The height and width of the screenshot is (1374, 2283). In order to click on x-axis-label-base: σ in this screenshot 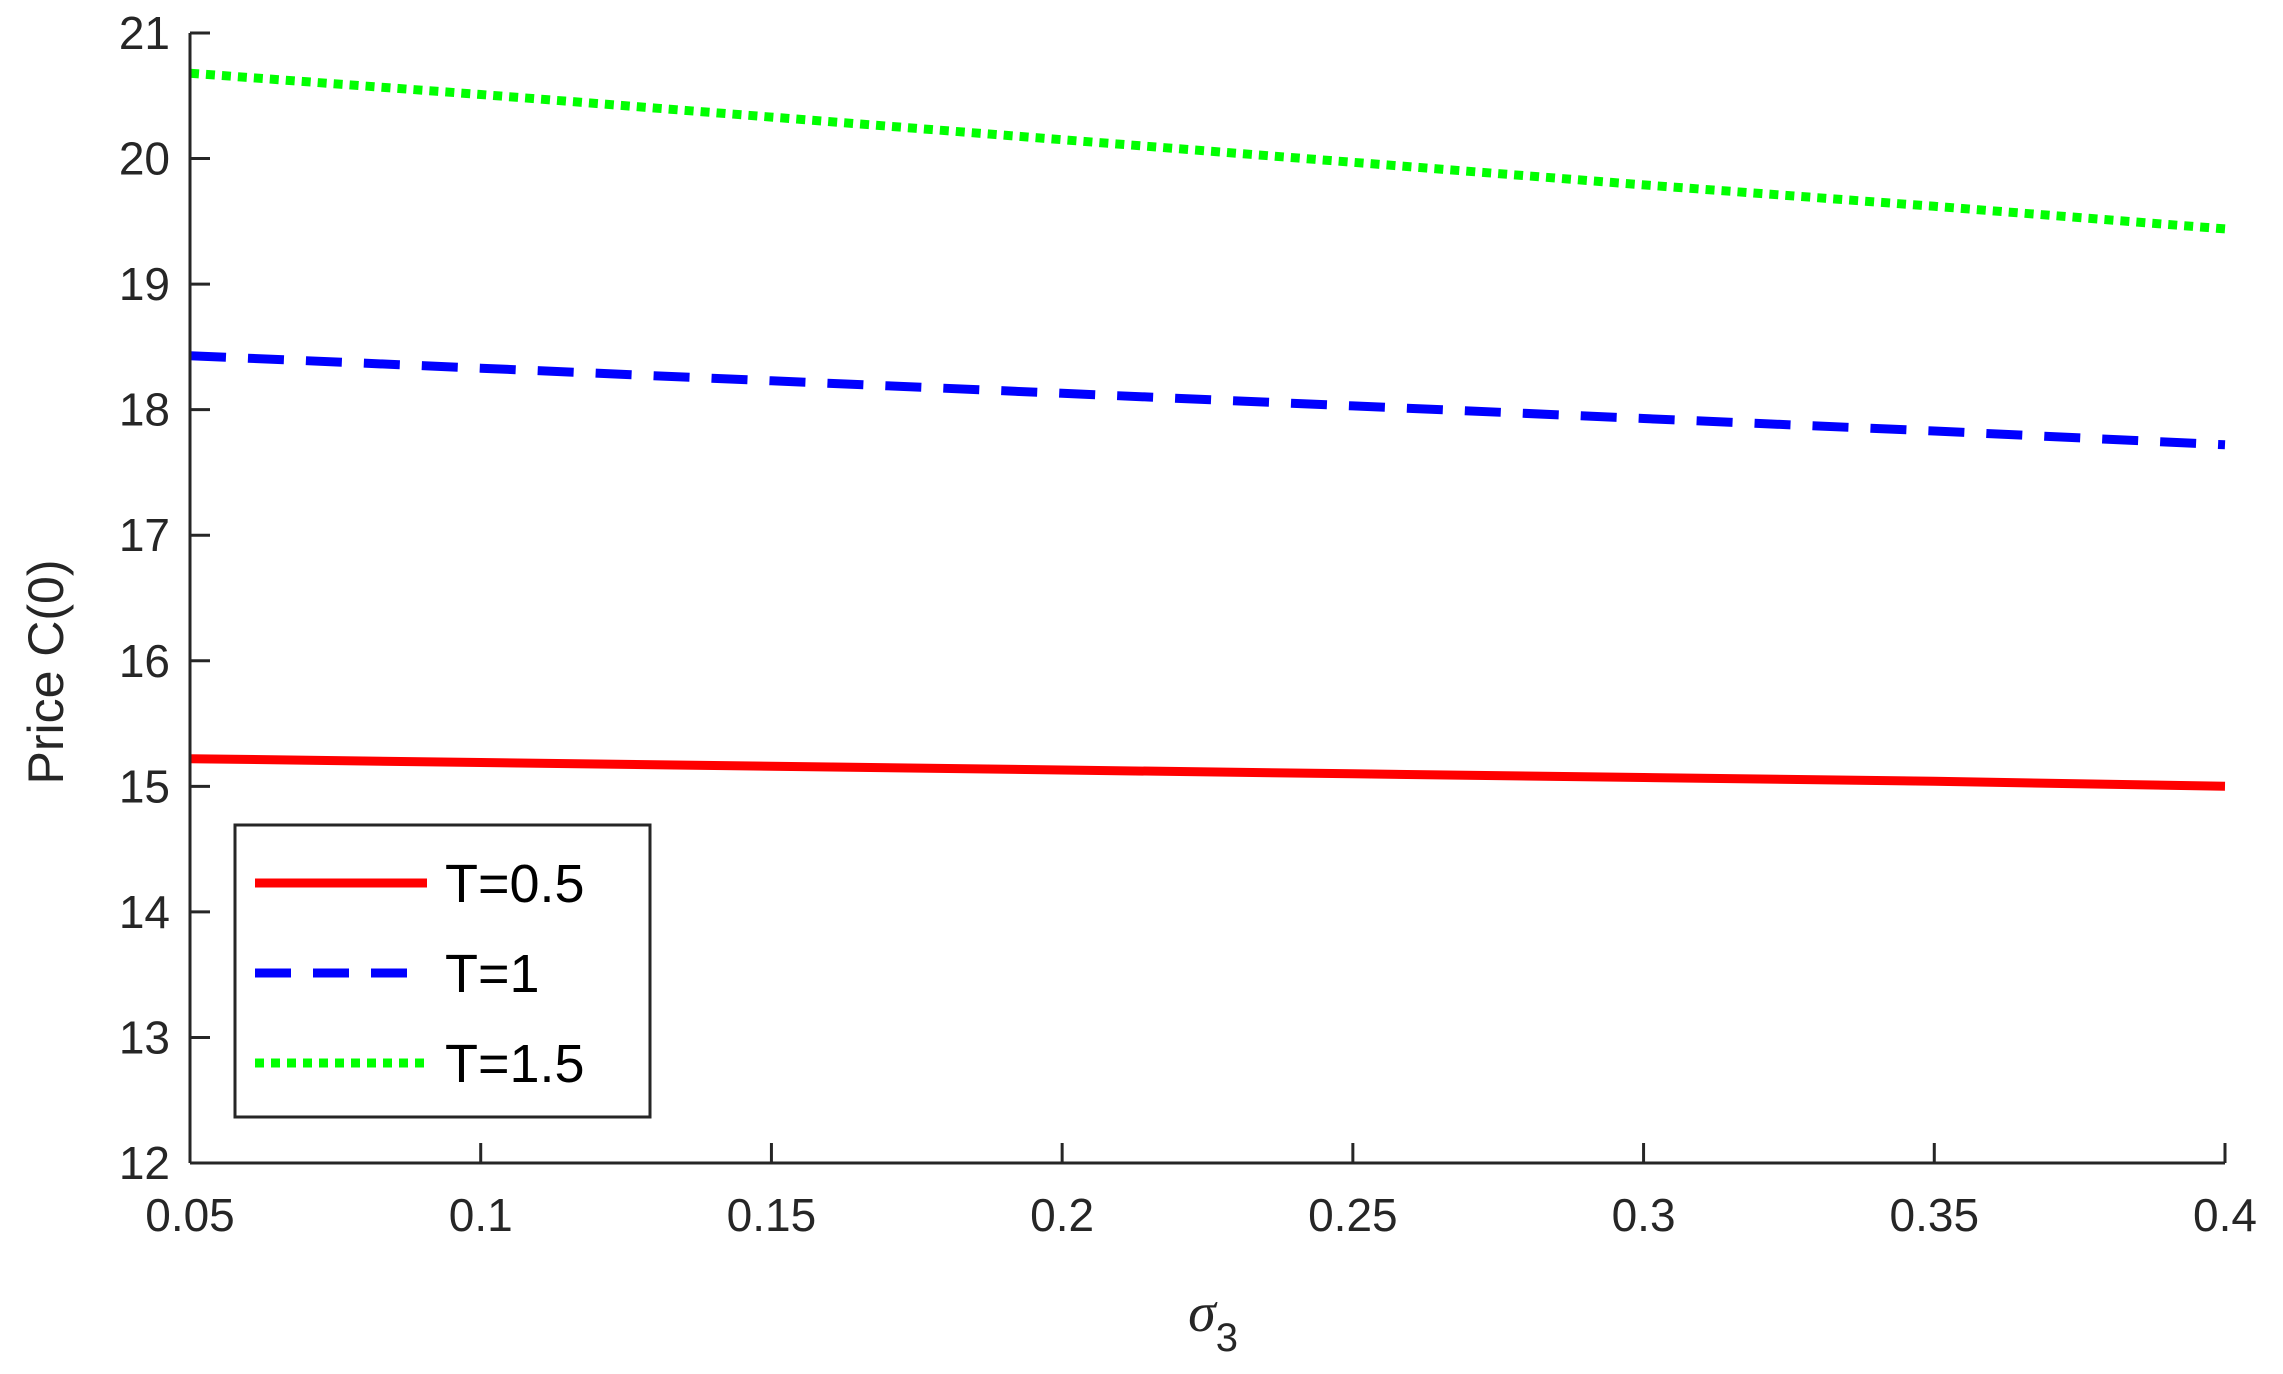, I will do `click(1203, 1313)`.